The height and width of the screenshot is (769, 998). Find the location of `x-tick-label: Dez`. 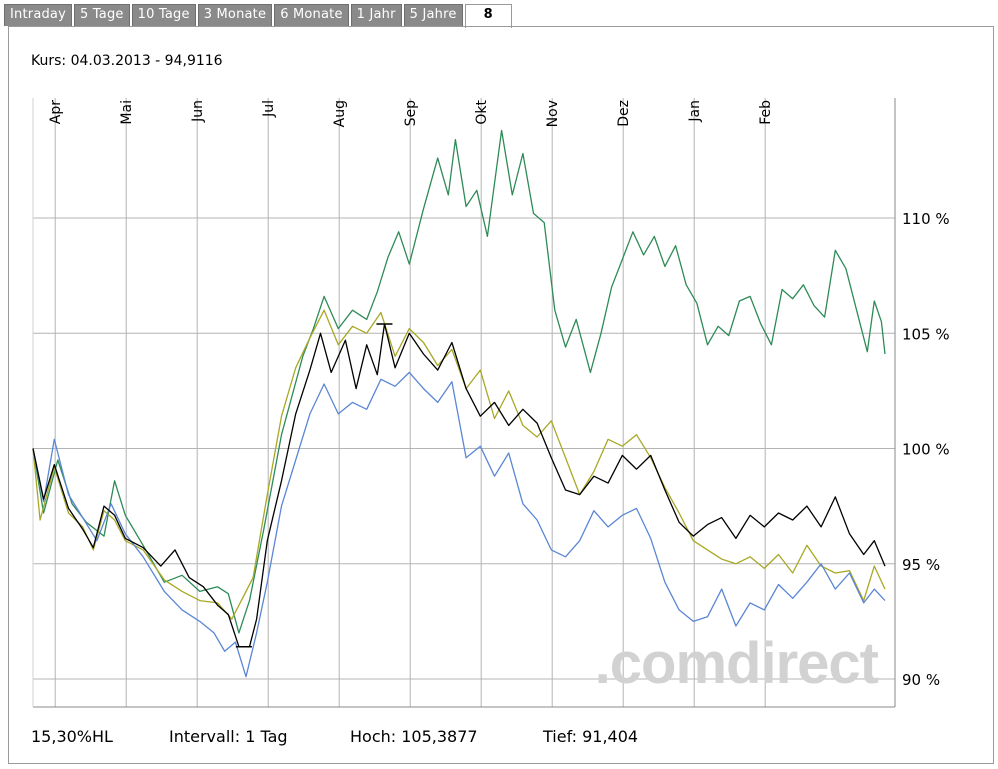

x-tick-label: Dez is located at coordinates (624, 113).